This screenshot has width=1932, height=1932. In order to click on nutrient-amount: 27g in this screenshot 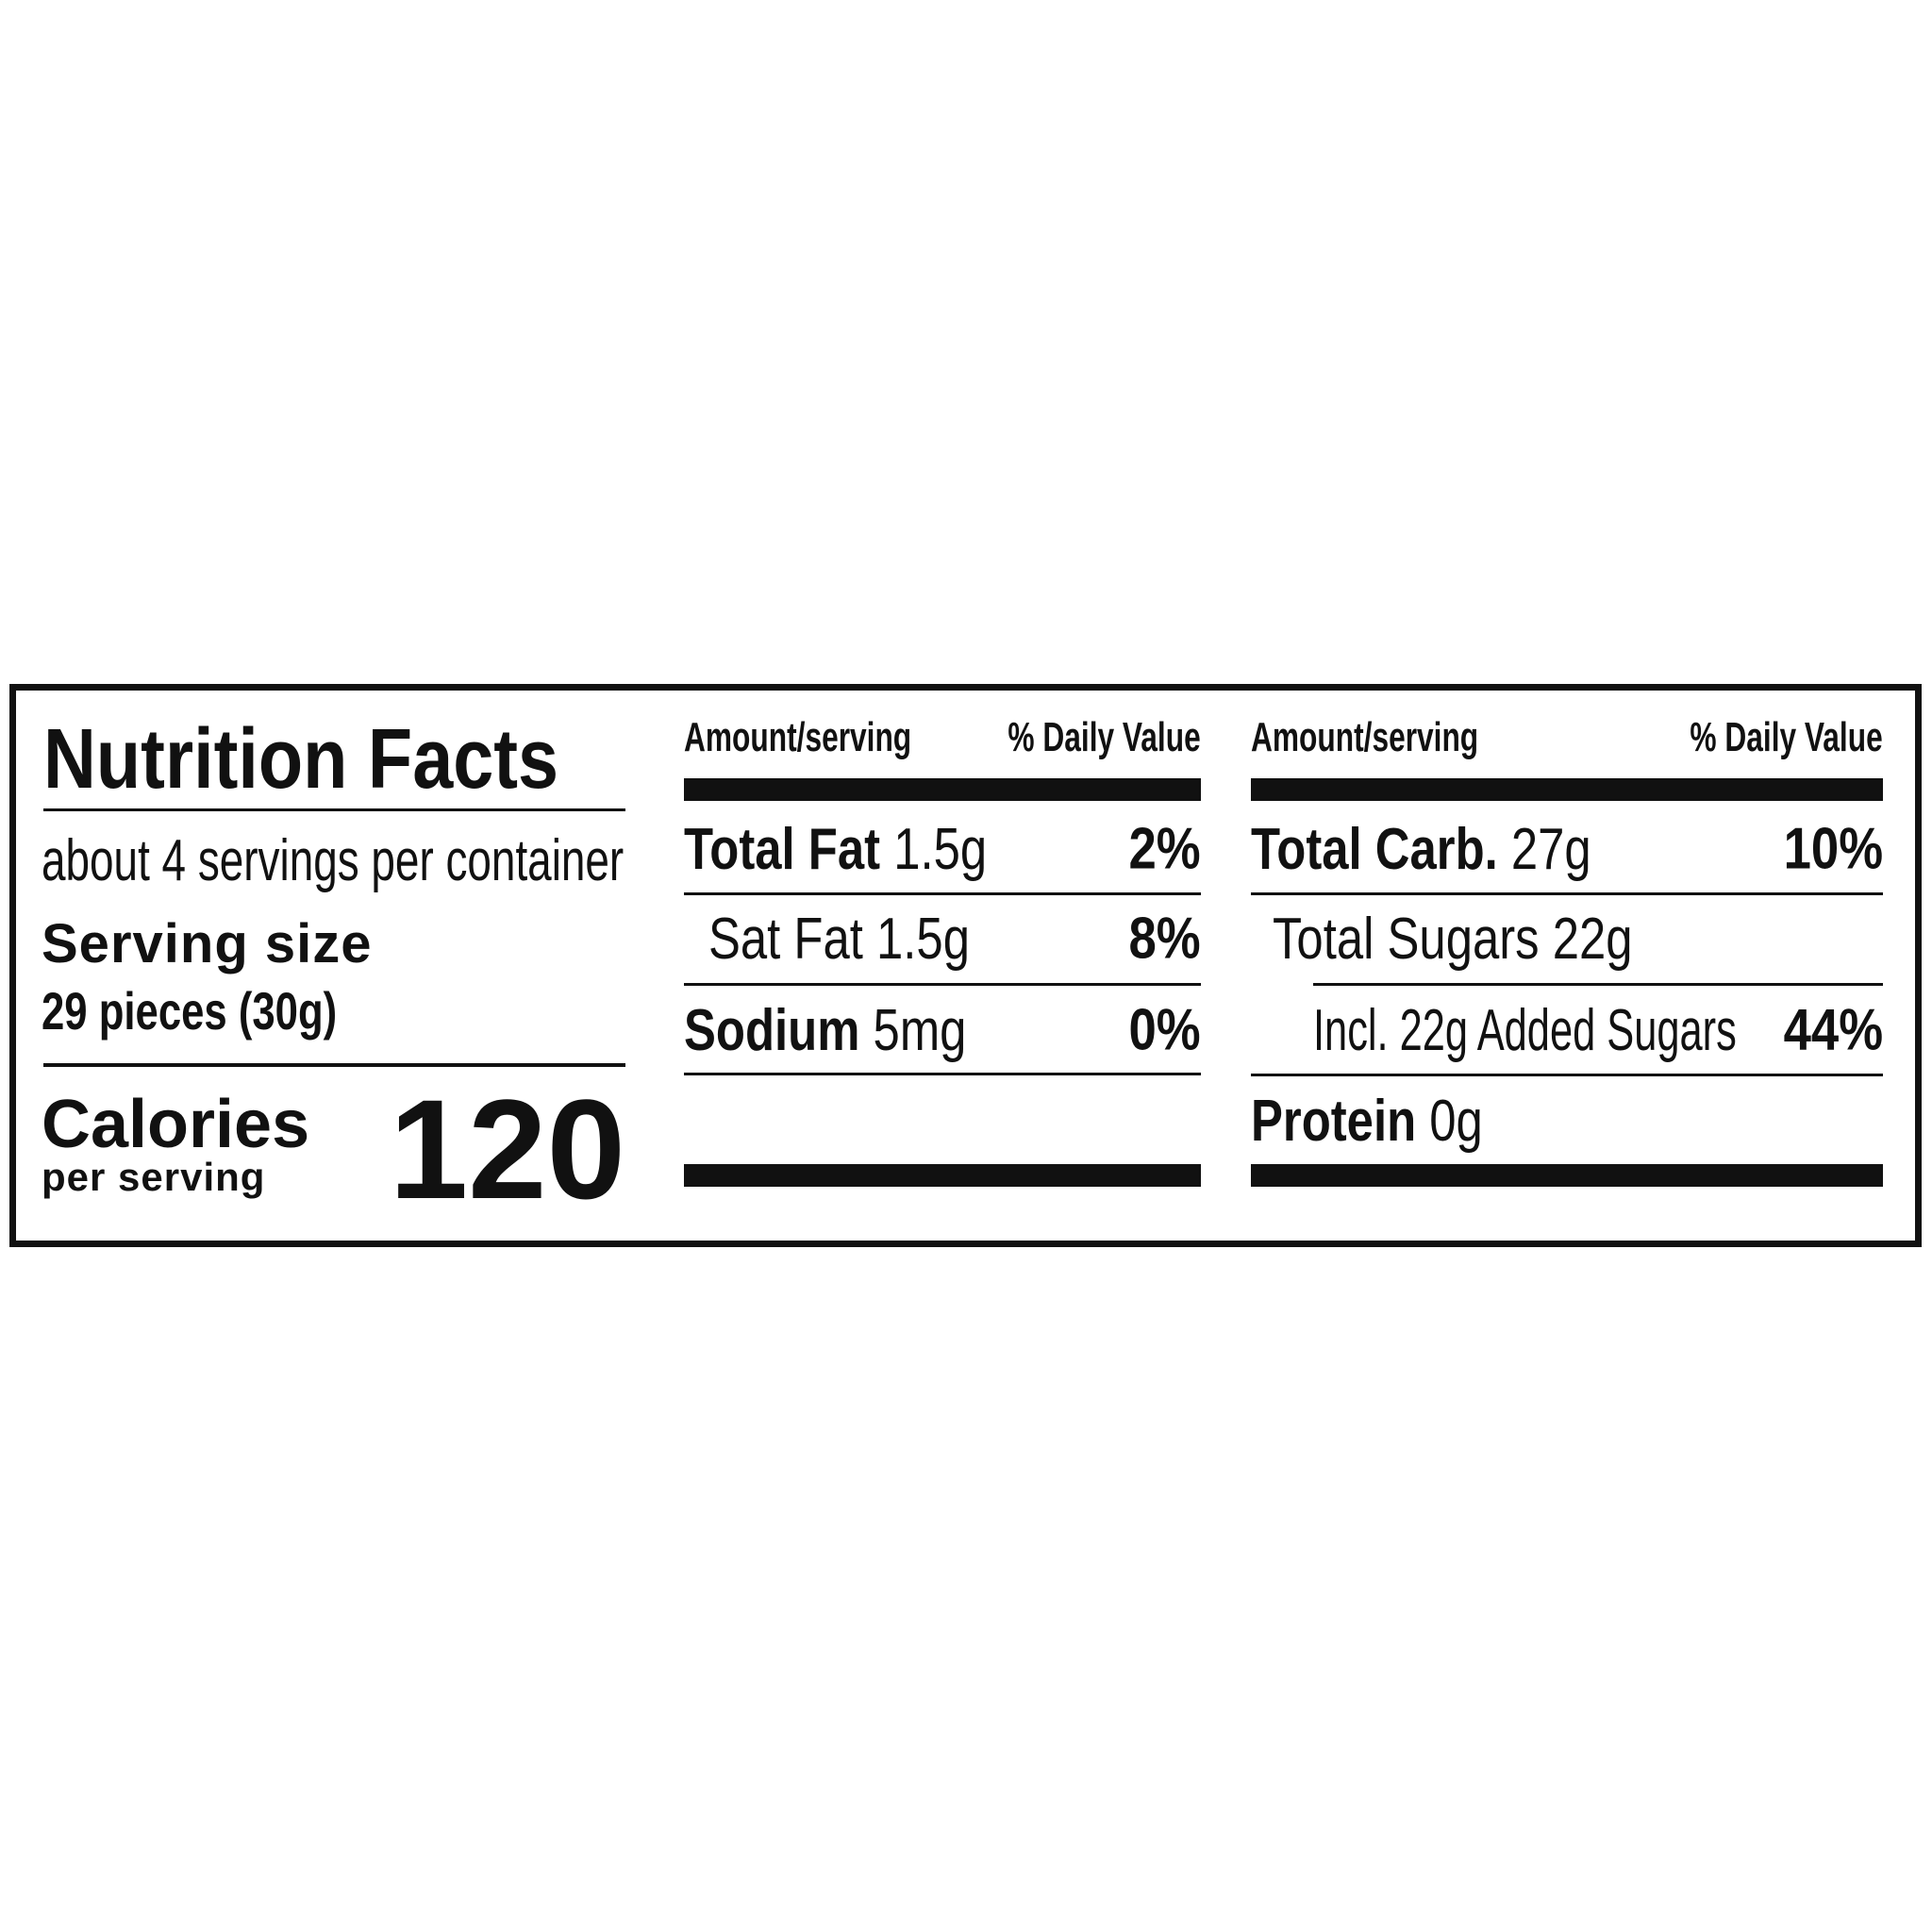, I will do `click(1550, 849)`.